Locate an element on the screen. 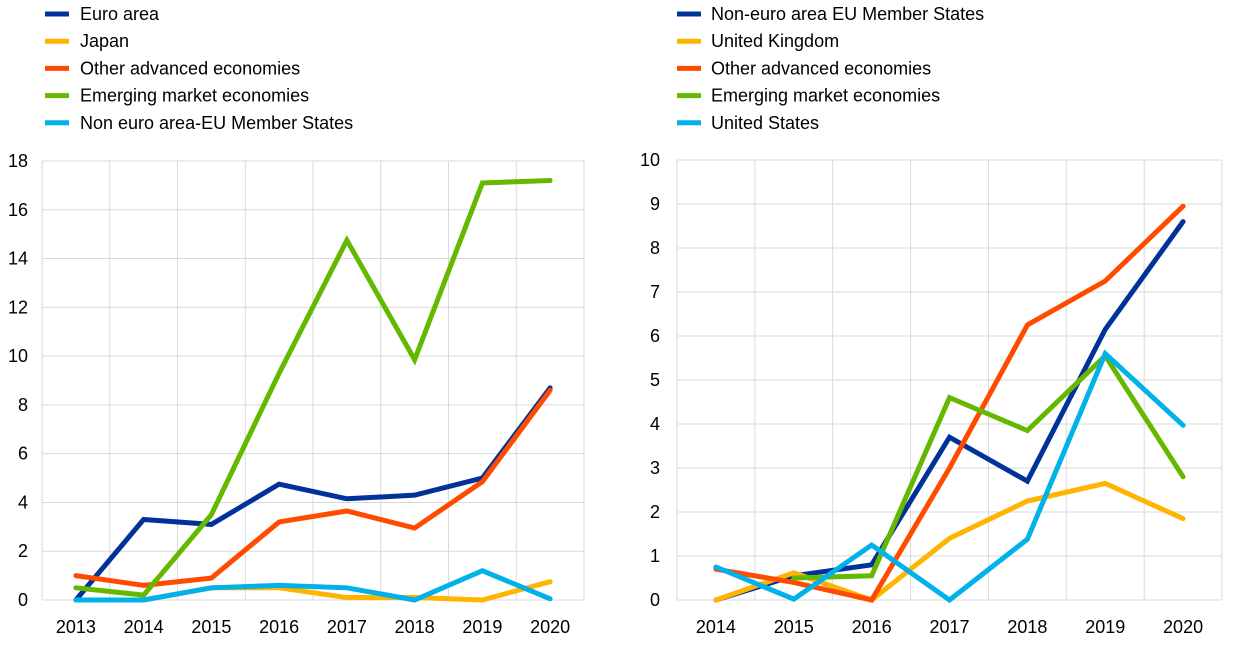 This screenshot has height=645, width=1240. y-tick-label: 12 is located at coordinates (18, 307).